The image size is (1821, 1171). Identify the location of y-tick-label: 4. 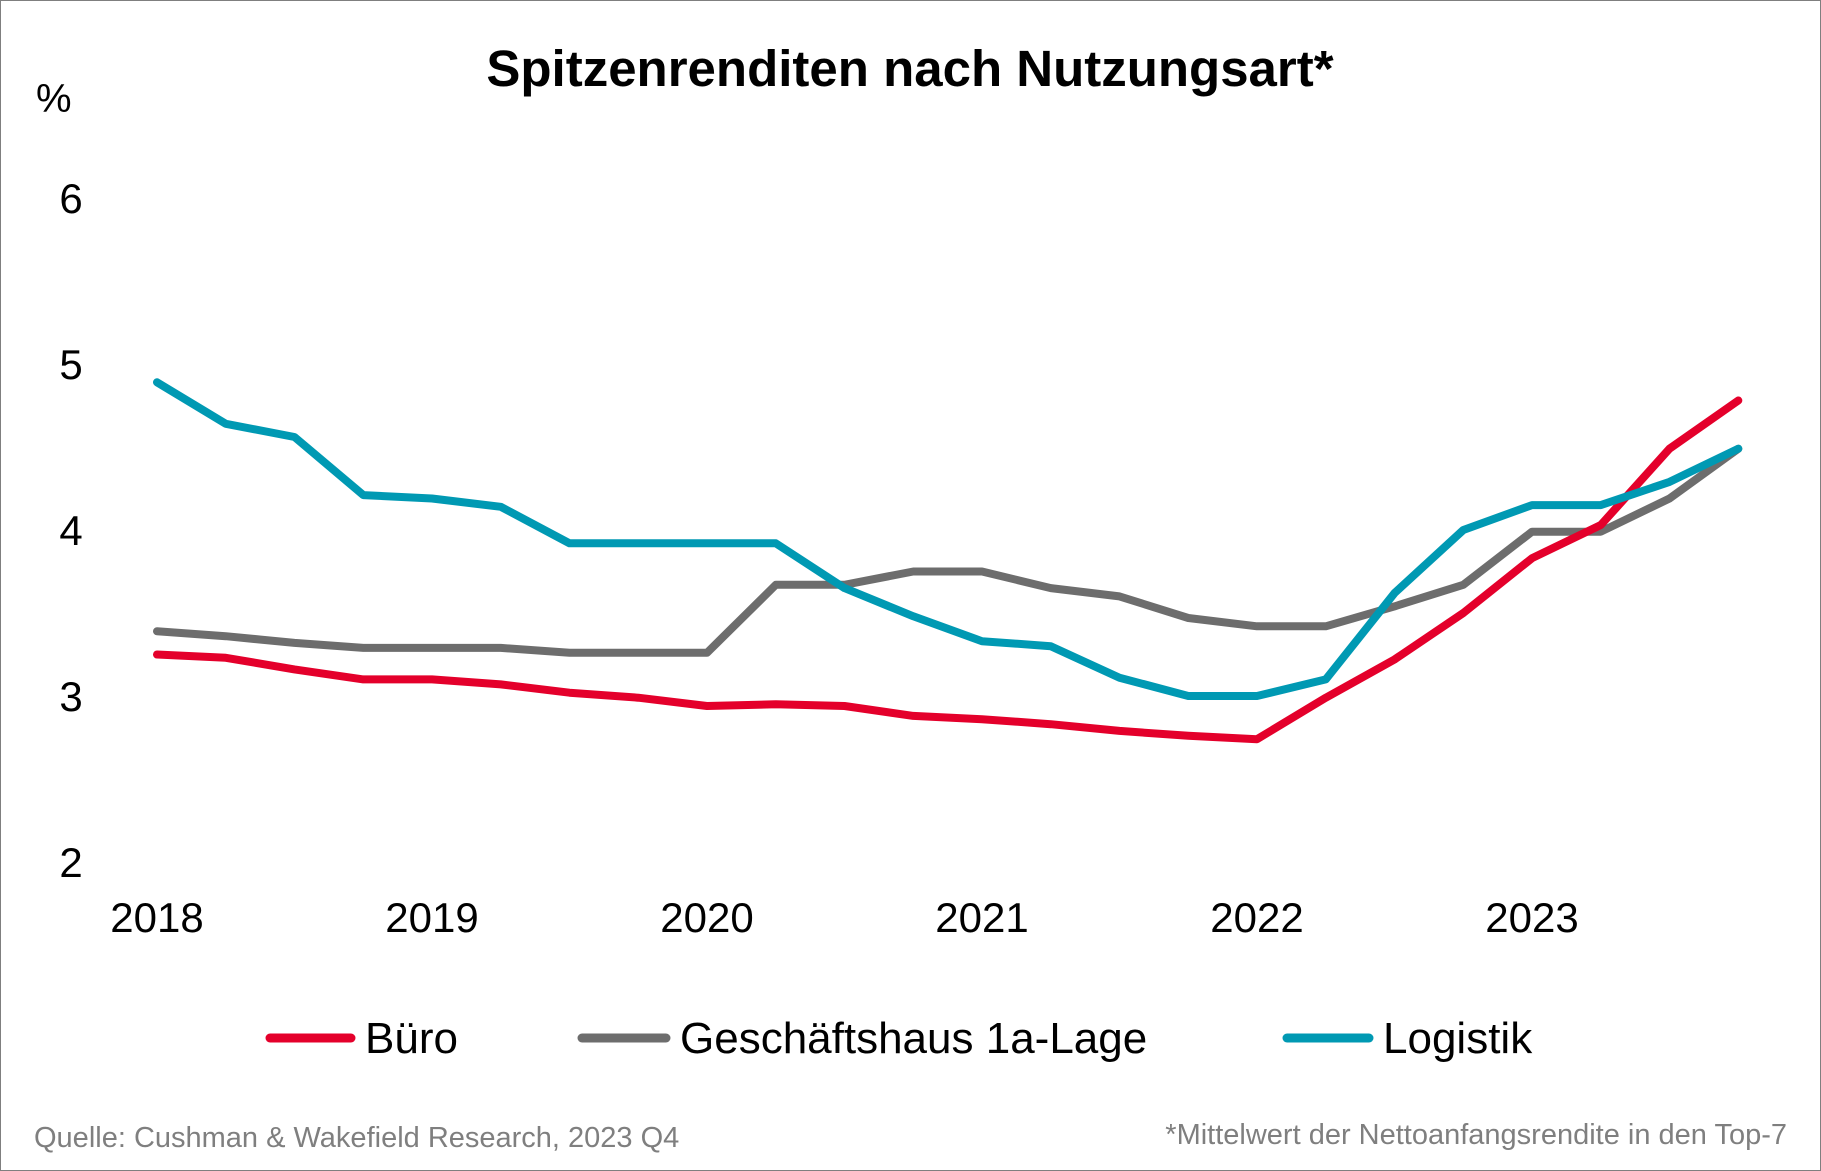
(70, 530).